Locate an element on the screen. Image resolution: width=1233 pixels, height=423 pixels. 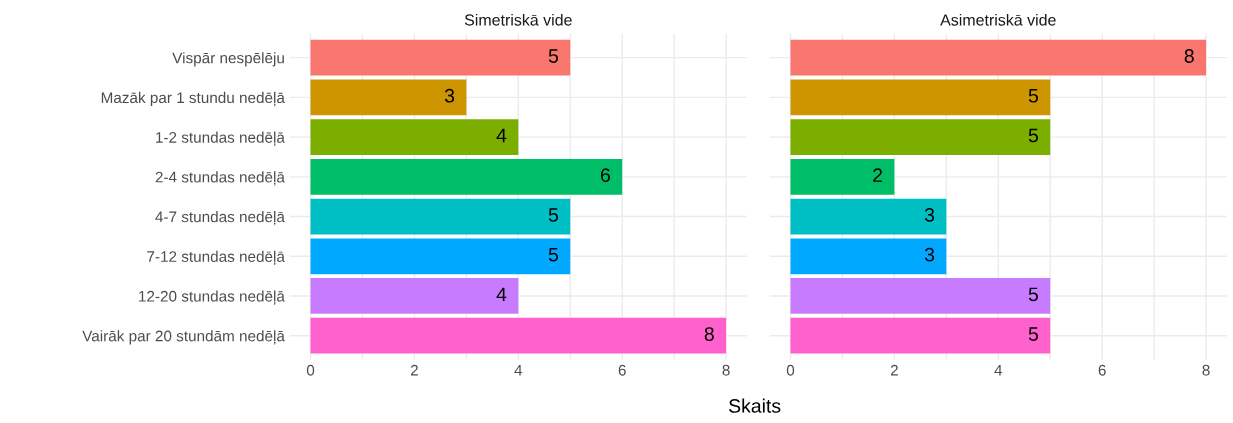
y-tick-label: 4-7 stundas nedēļā is located at coordinates (220, 218).